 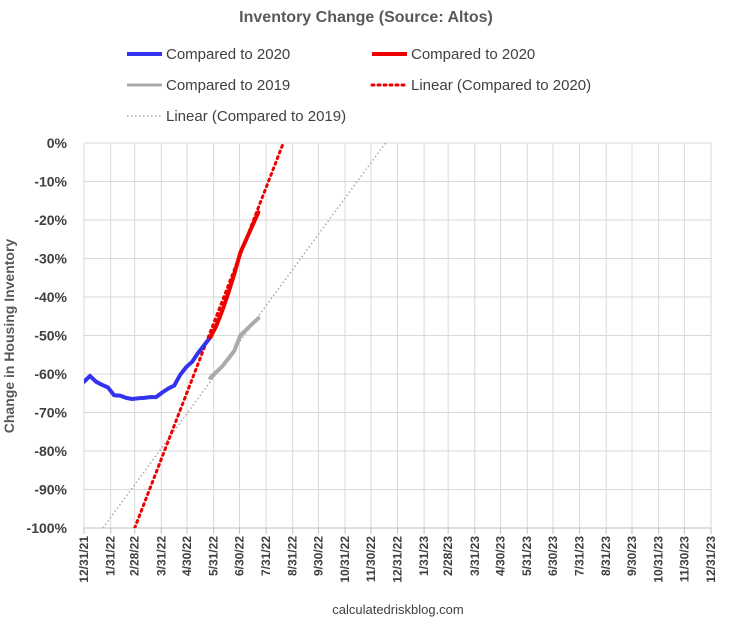 I want to click on y-tick-label: -60%, so click(x=50, y=374).